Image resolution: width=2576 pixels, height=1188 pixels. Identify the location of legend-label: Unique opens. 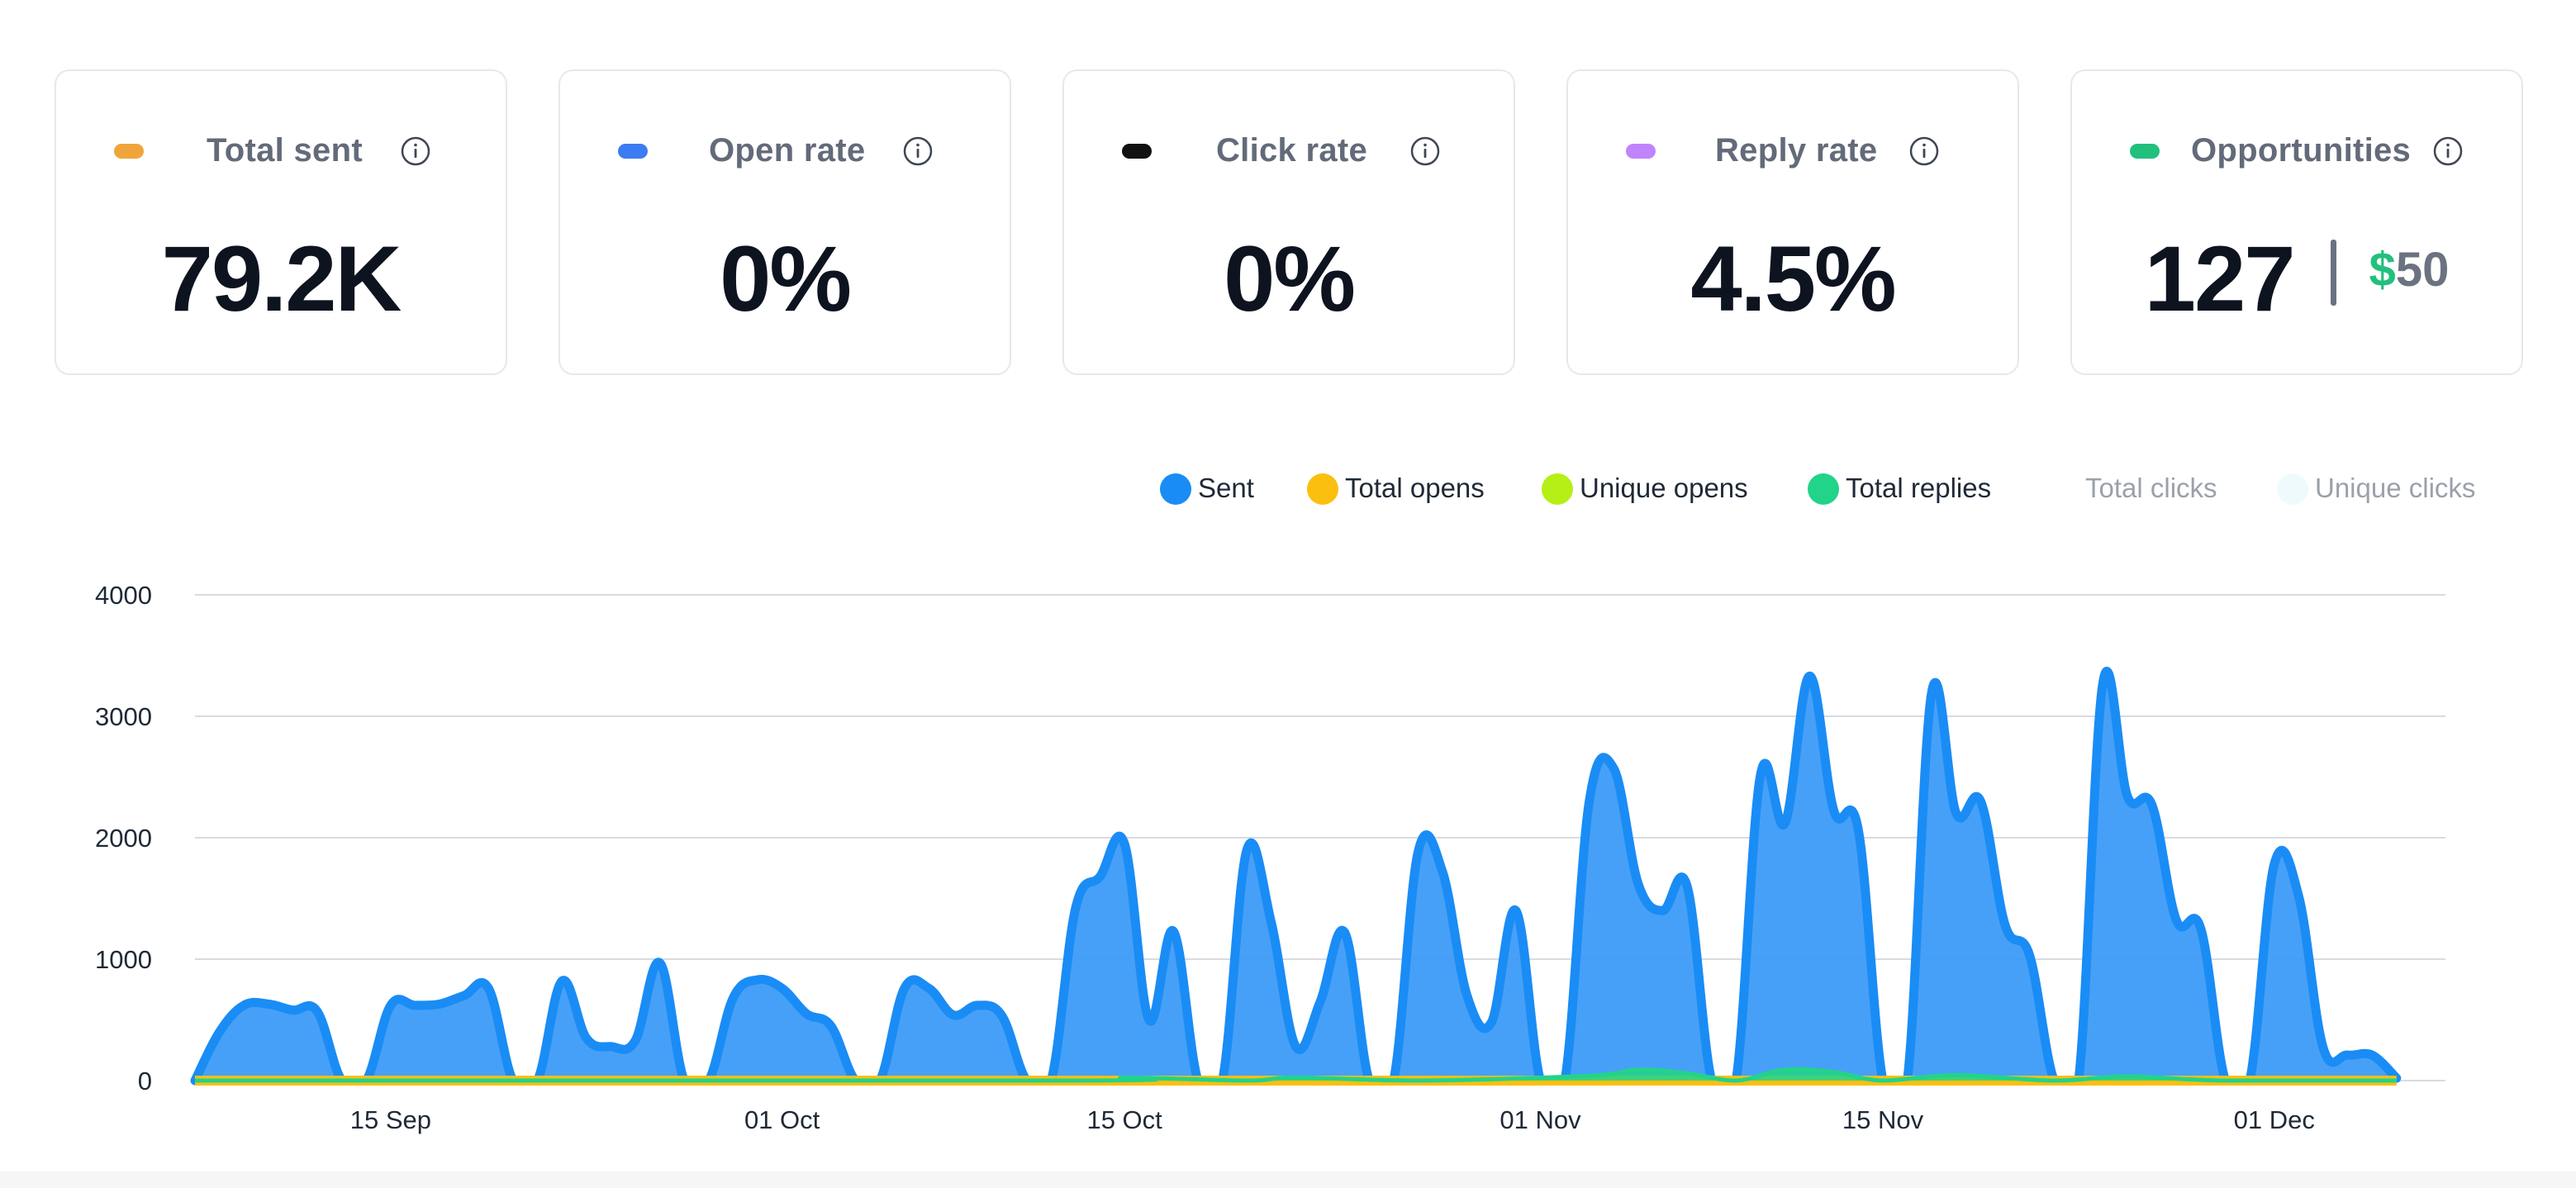
(1664, 488).